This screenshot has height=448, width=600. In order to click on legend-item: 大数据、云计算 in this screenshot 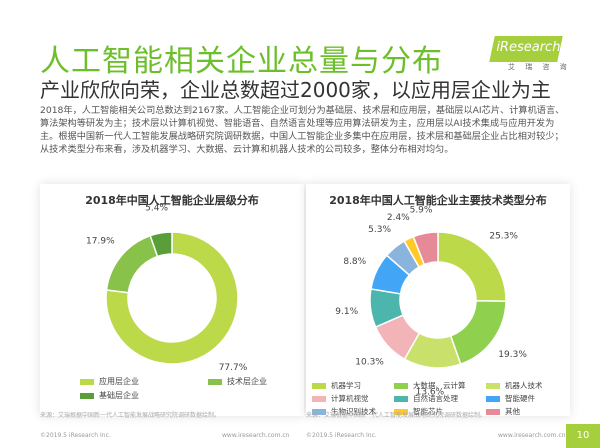, I will do `click(440, 385)`.